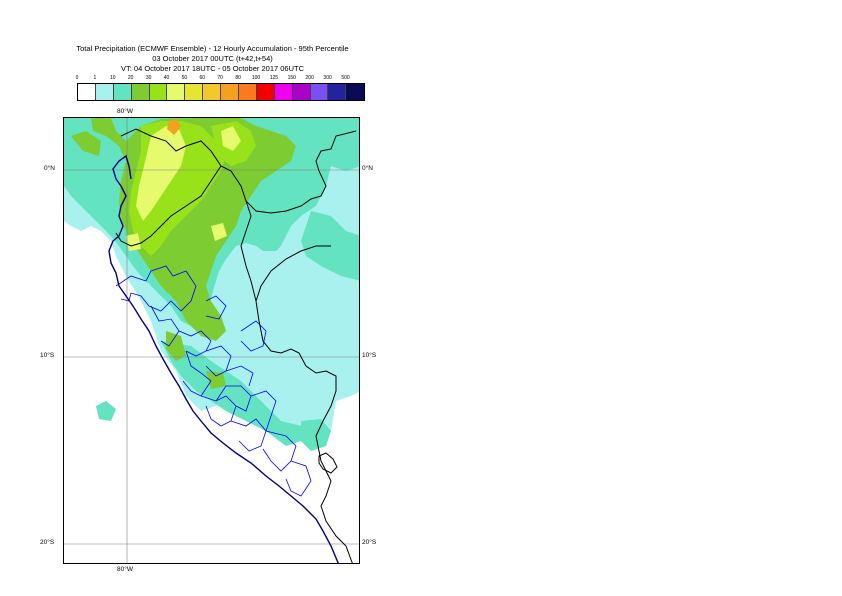 The image size is (842, 596). I want to click on lat-label-right-0: 0°N, so click(367, 168).